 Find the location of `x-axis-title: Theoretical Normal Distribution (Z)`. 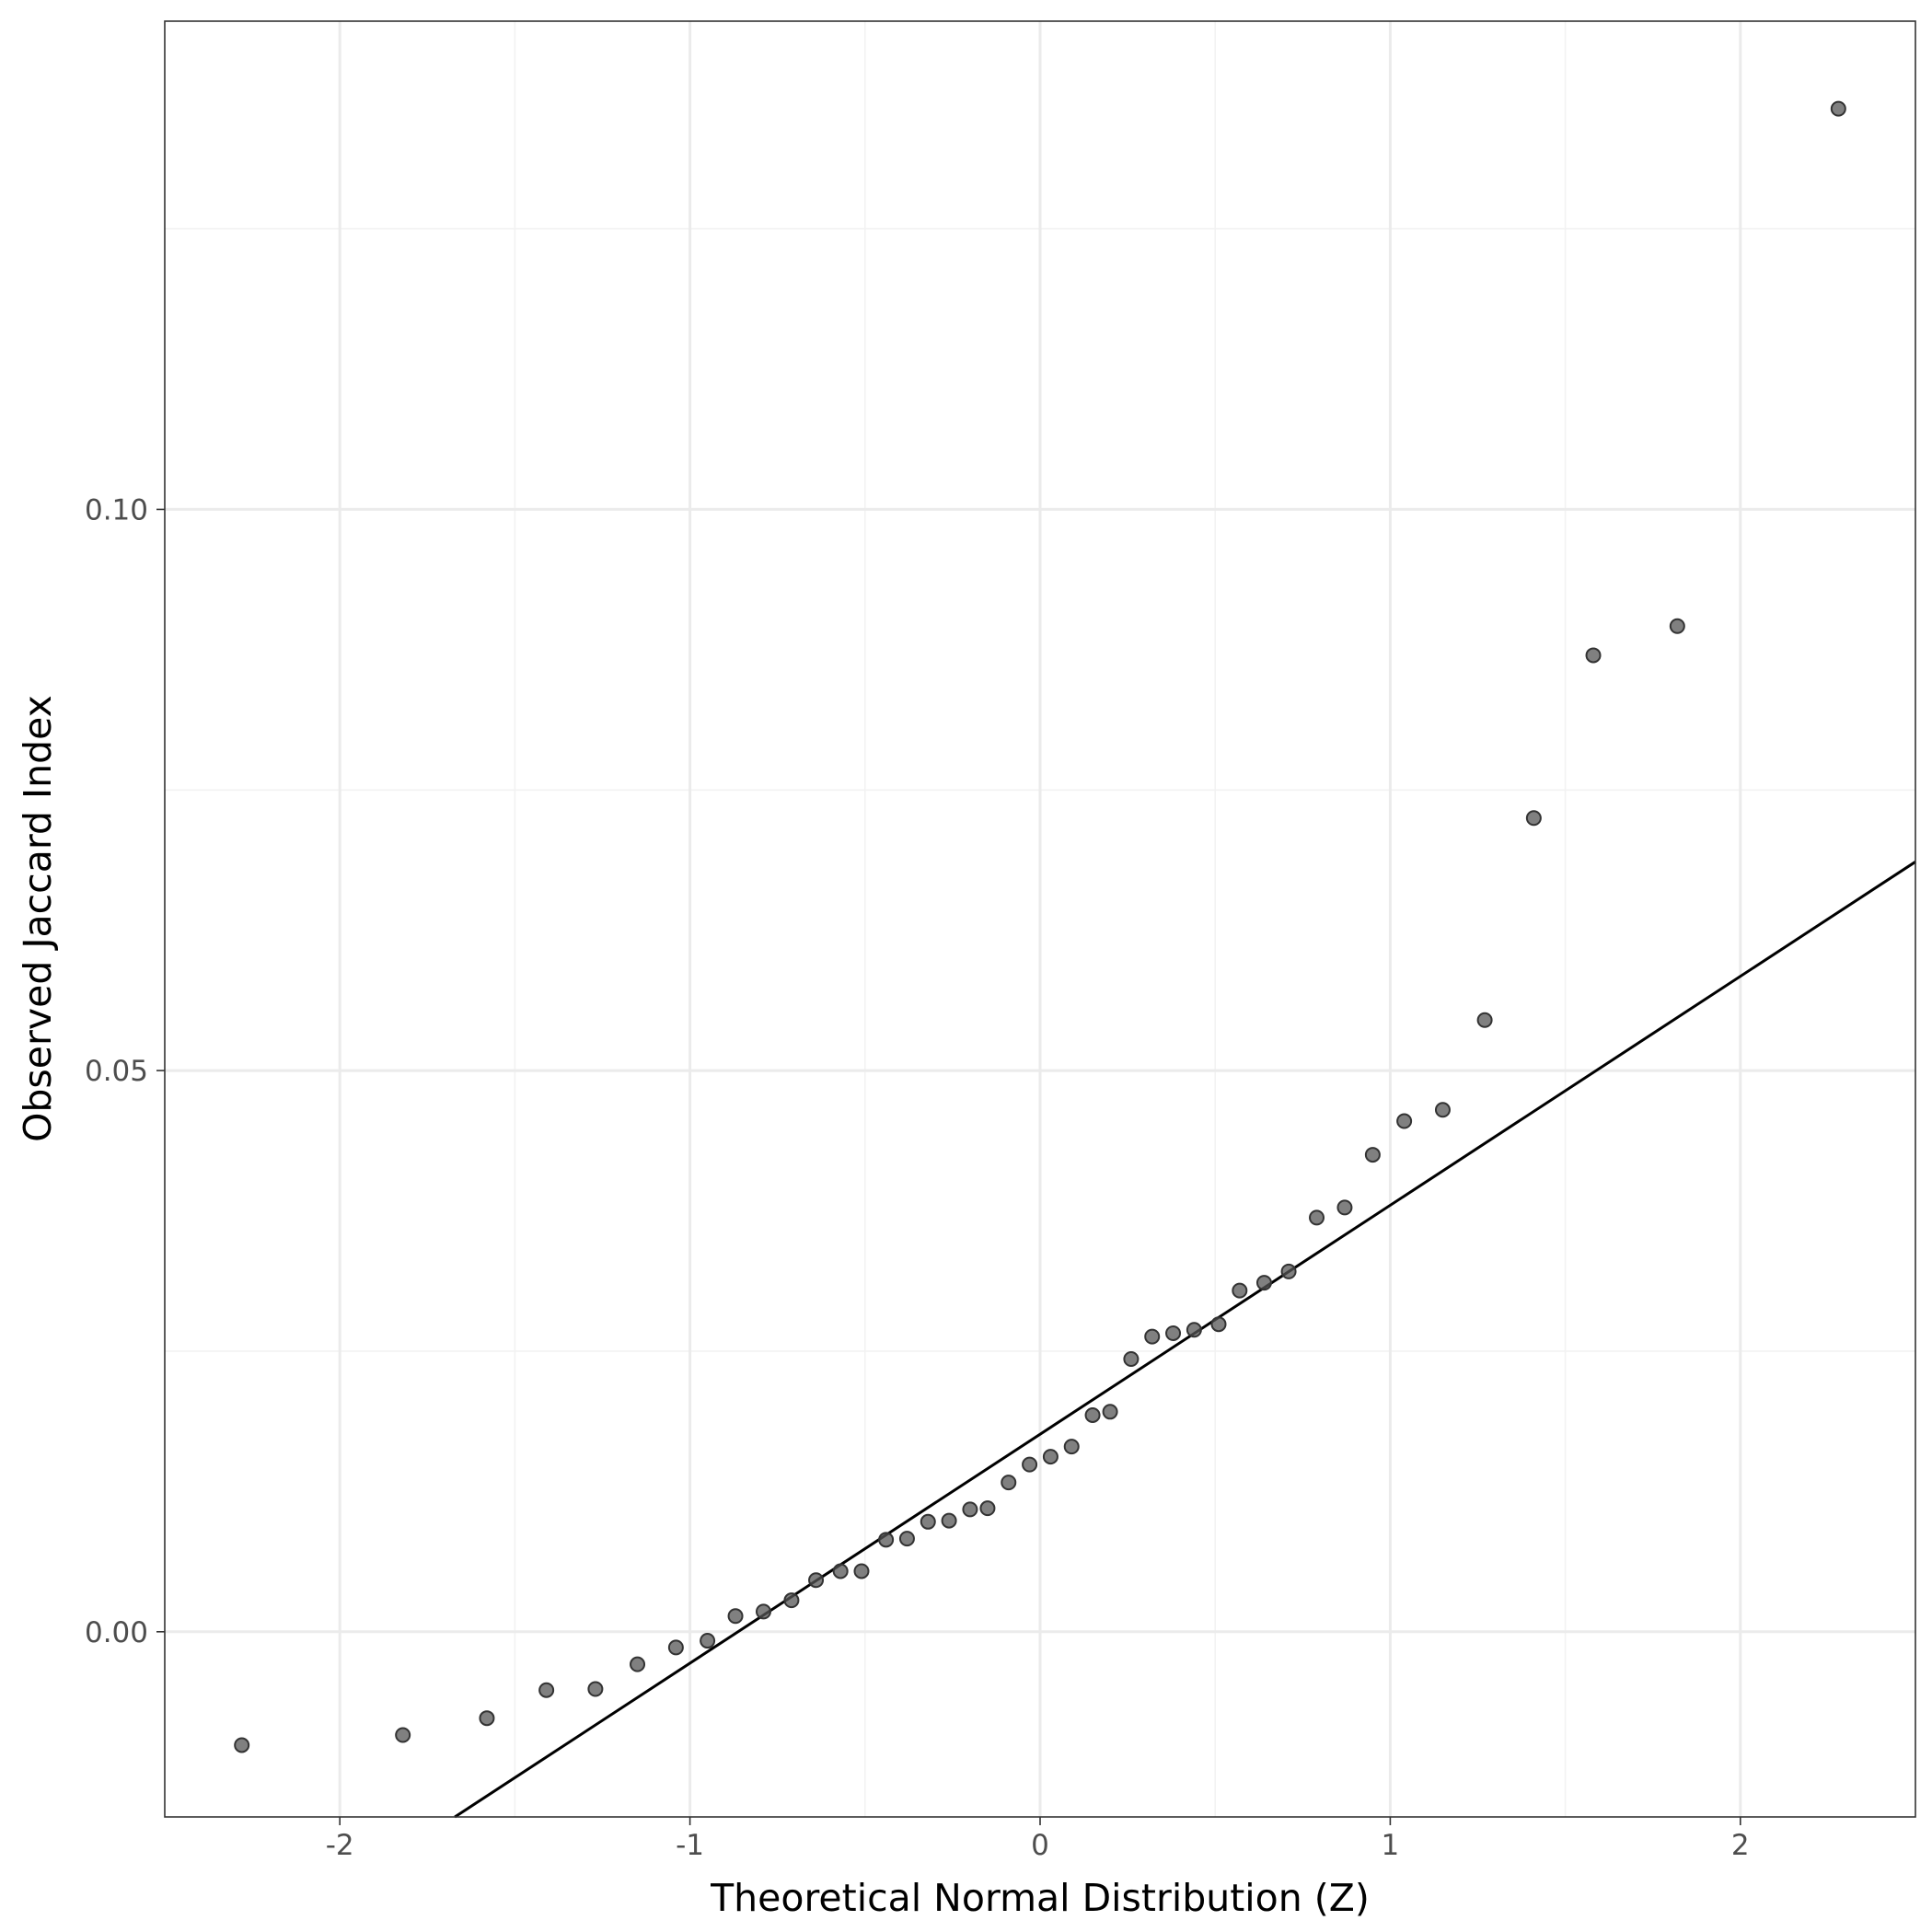

x-axis-title: Theoretical Normal Distribution (Z) is located at coordinates (1040, 1898).